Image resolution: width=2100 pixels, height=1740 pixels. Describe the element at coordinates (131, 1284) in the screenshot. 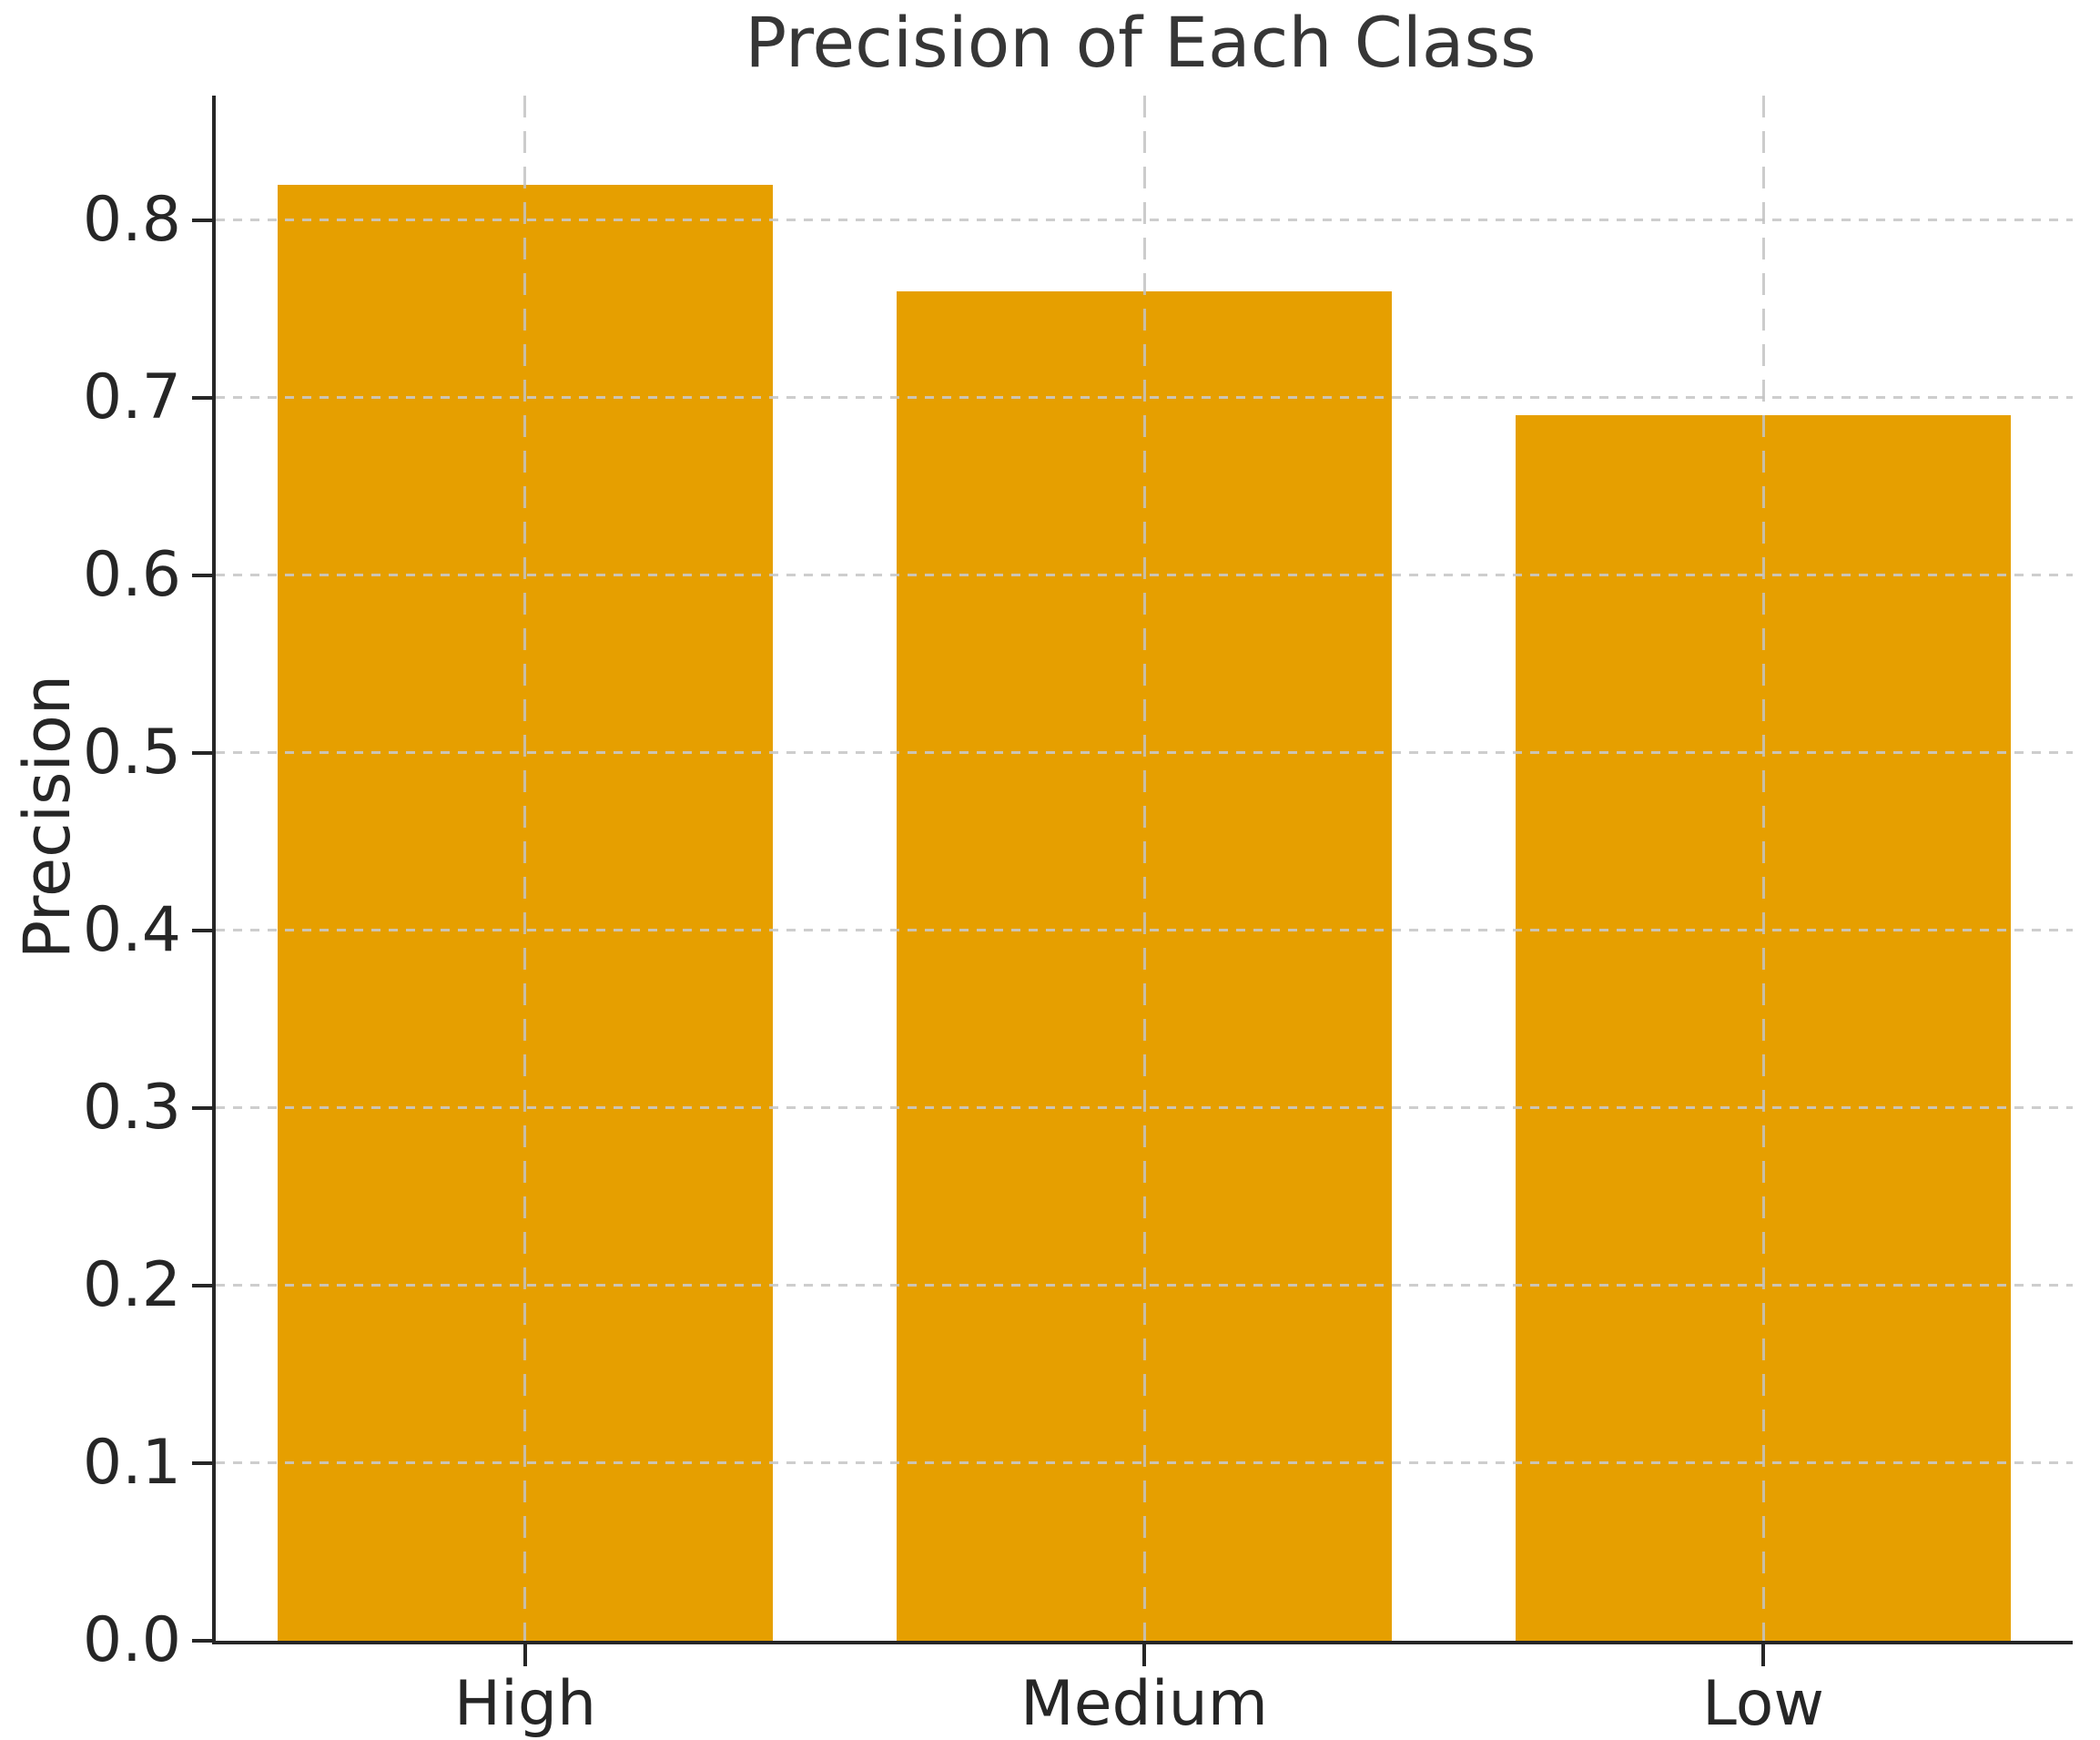

I see `y-tick-label: 0.2` at that location.